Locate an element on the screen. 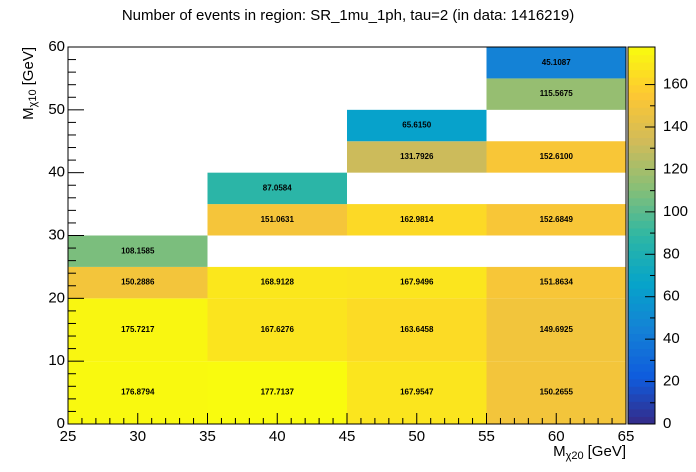 The image size is (696, 472). cell-label: 168.9128 is located at coordinates (278, 282).